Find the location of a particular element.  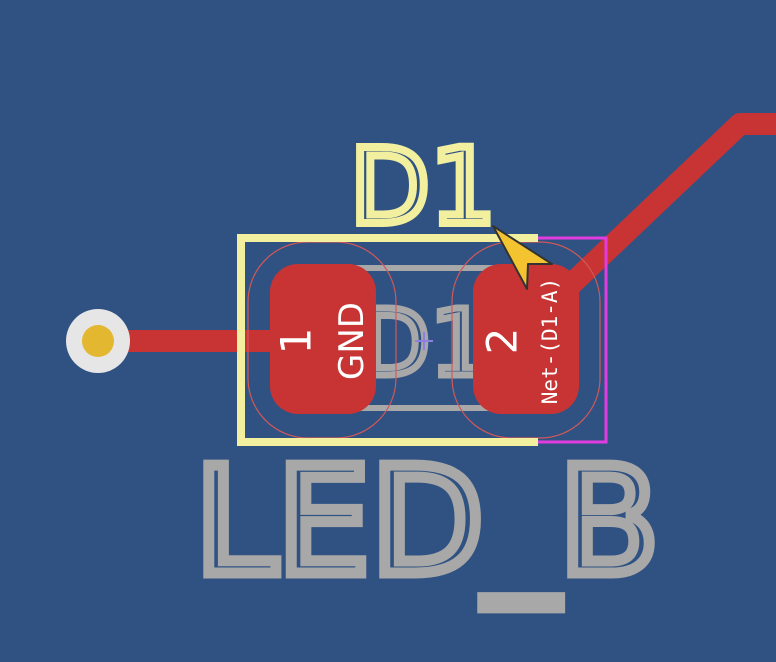

pad-1-copper is located at coordinates (323, 339).